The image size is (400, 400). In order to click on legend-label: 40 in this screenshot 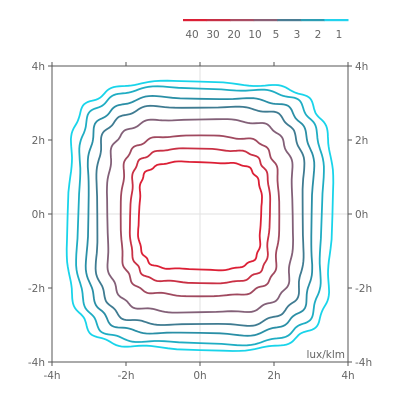, I will do `click(191, 35)`.